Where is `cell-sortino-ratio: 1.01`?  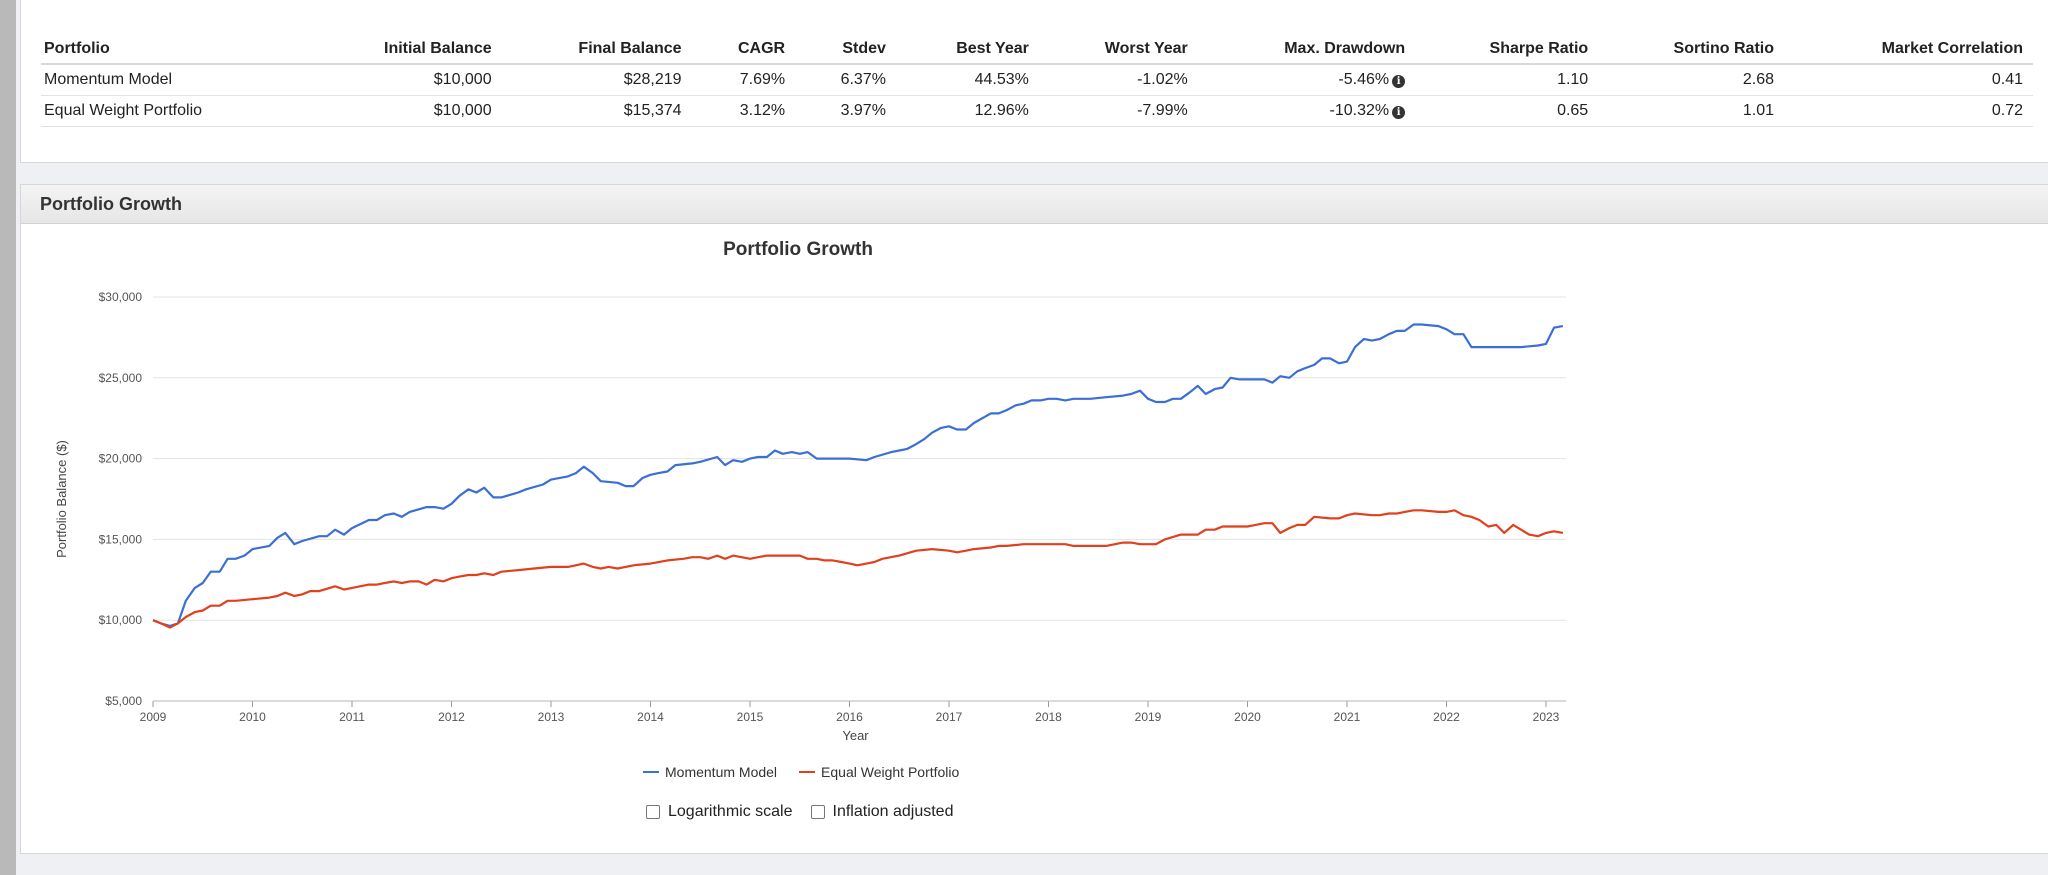
cell-sortino-ratio: 1.01 is located at coordinates (1691, 111).